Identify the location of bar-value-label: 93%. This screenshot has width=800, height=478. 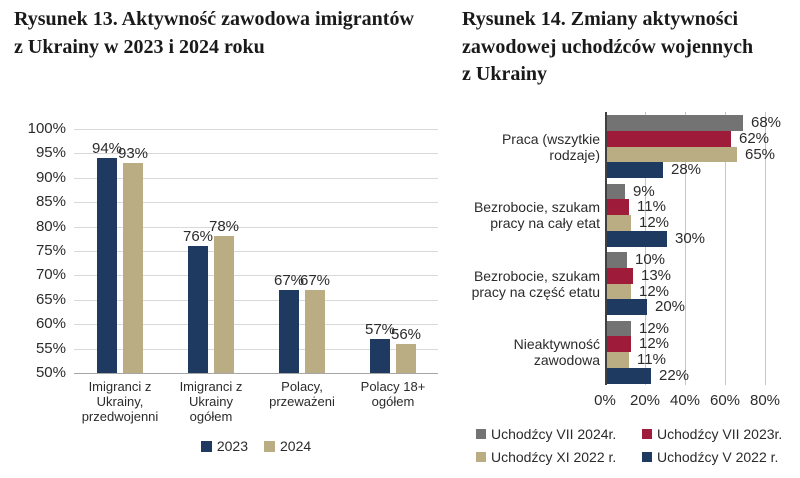
(133, 154).